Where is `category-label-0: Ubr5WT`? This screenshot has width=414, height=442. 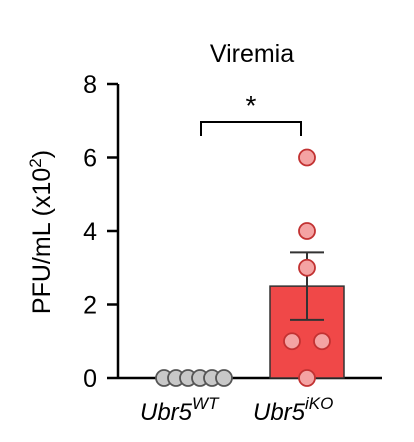
category-label-0: Ubr5WT is located at coordinates (180, 410).